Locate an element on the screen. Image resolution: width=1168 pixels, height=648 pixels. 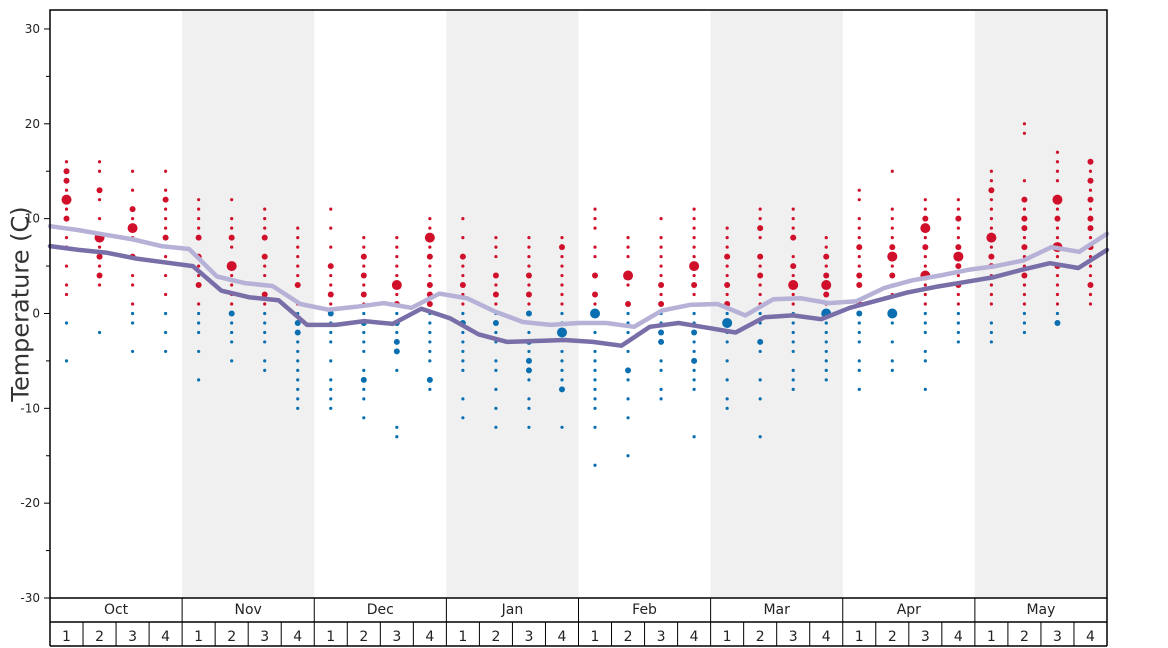
week-label: 2 is located at coordinates (892, 637).